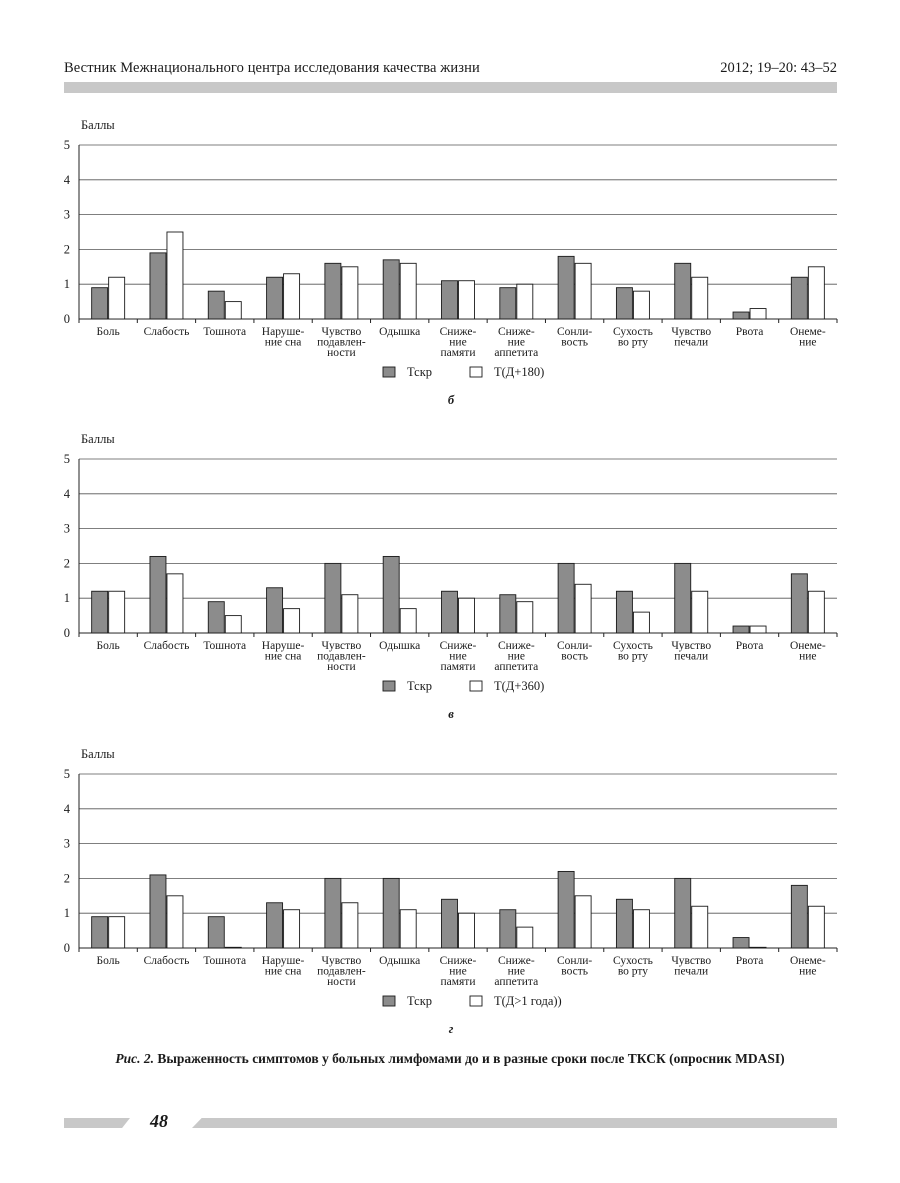 The width and height of the screenshot is (900, 1183). What do you see at coordinates (283, 966) in the screenshot?
I see `x-tick-label: Наруше-ние сна` at bounding box center [283, 966].